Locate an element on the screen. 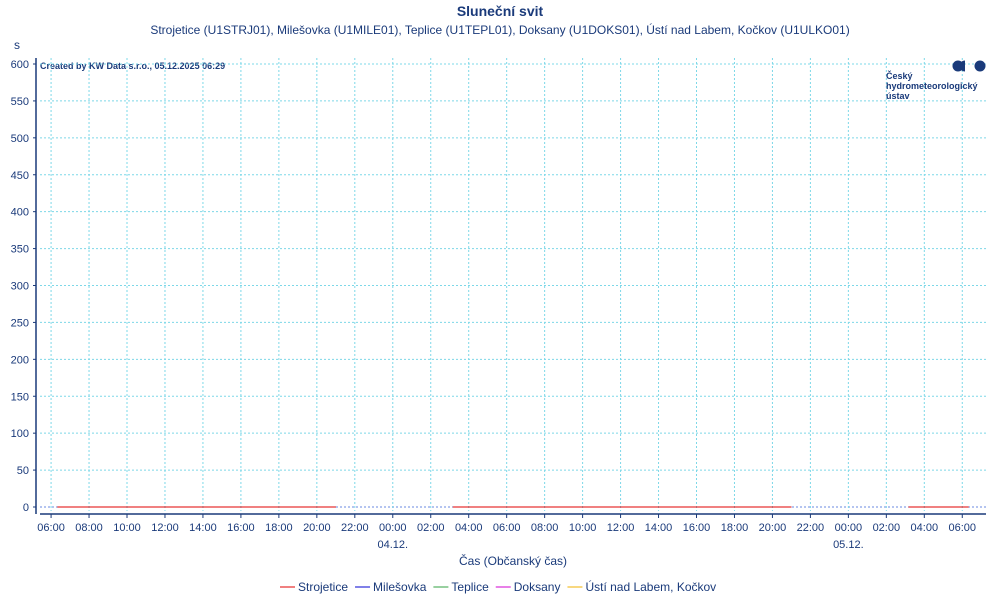 The height and width of the screenshot is (600, 1000). y-tick-label: 50 is located at coordinates (23, 471).